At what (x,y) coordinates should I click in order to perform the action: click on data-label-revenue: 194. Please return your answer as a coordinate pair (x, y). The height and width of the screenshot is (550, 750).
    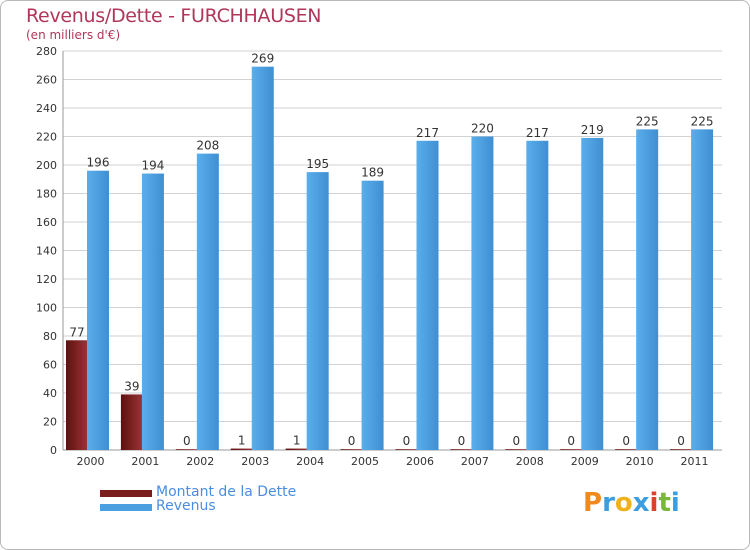
    Looking at the image, I should click on (152, 166).